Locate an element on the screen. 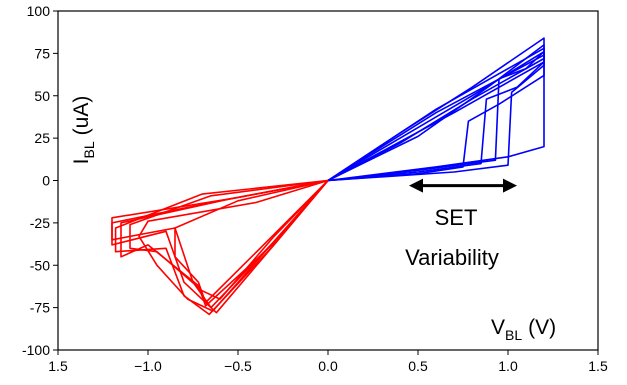  y-tick-label: 75 is located at coordinates (42, 53).